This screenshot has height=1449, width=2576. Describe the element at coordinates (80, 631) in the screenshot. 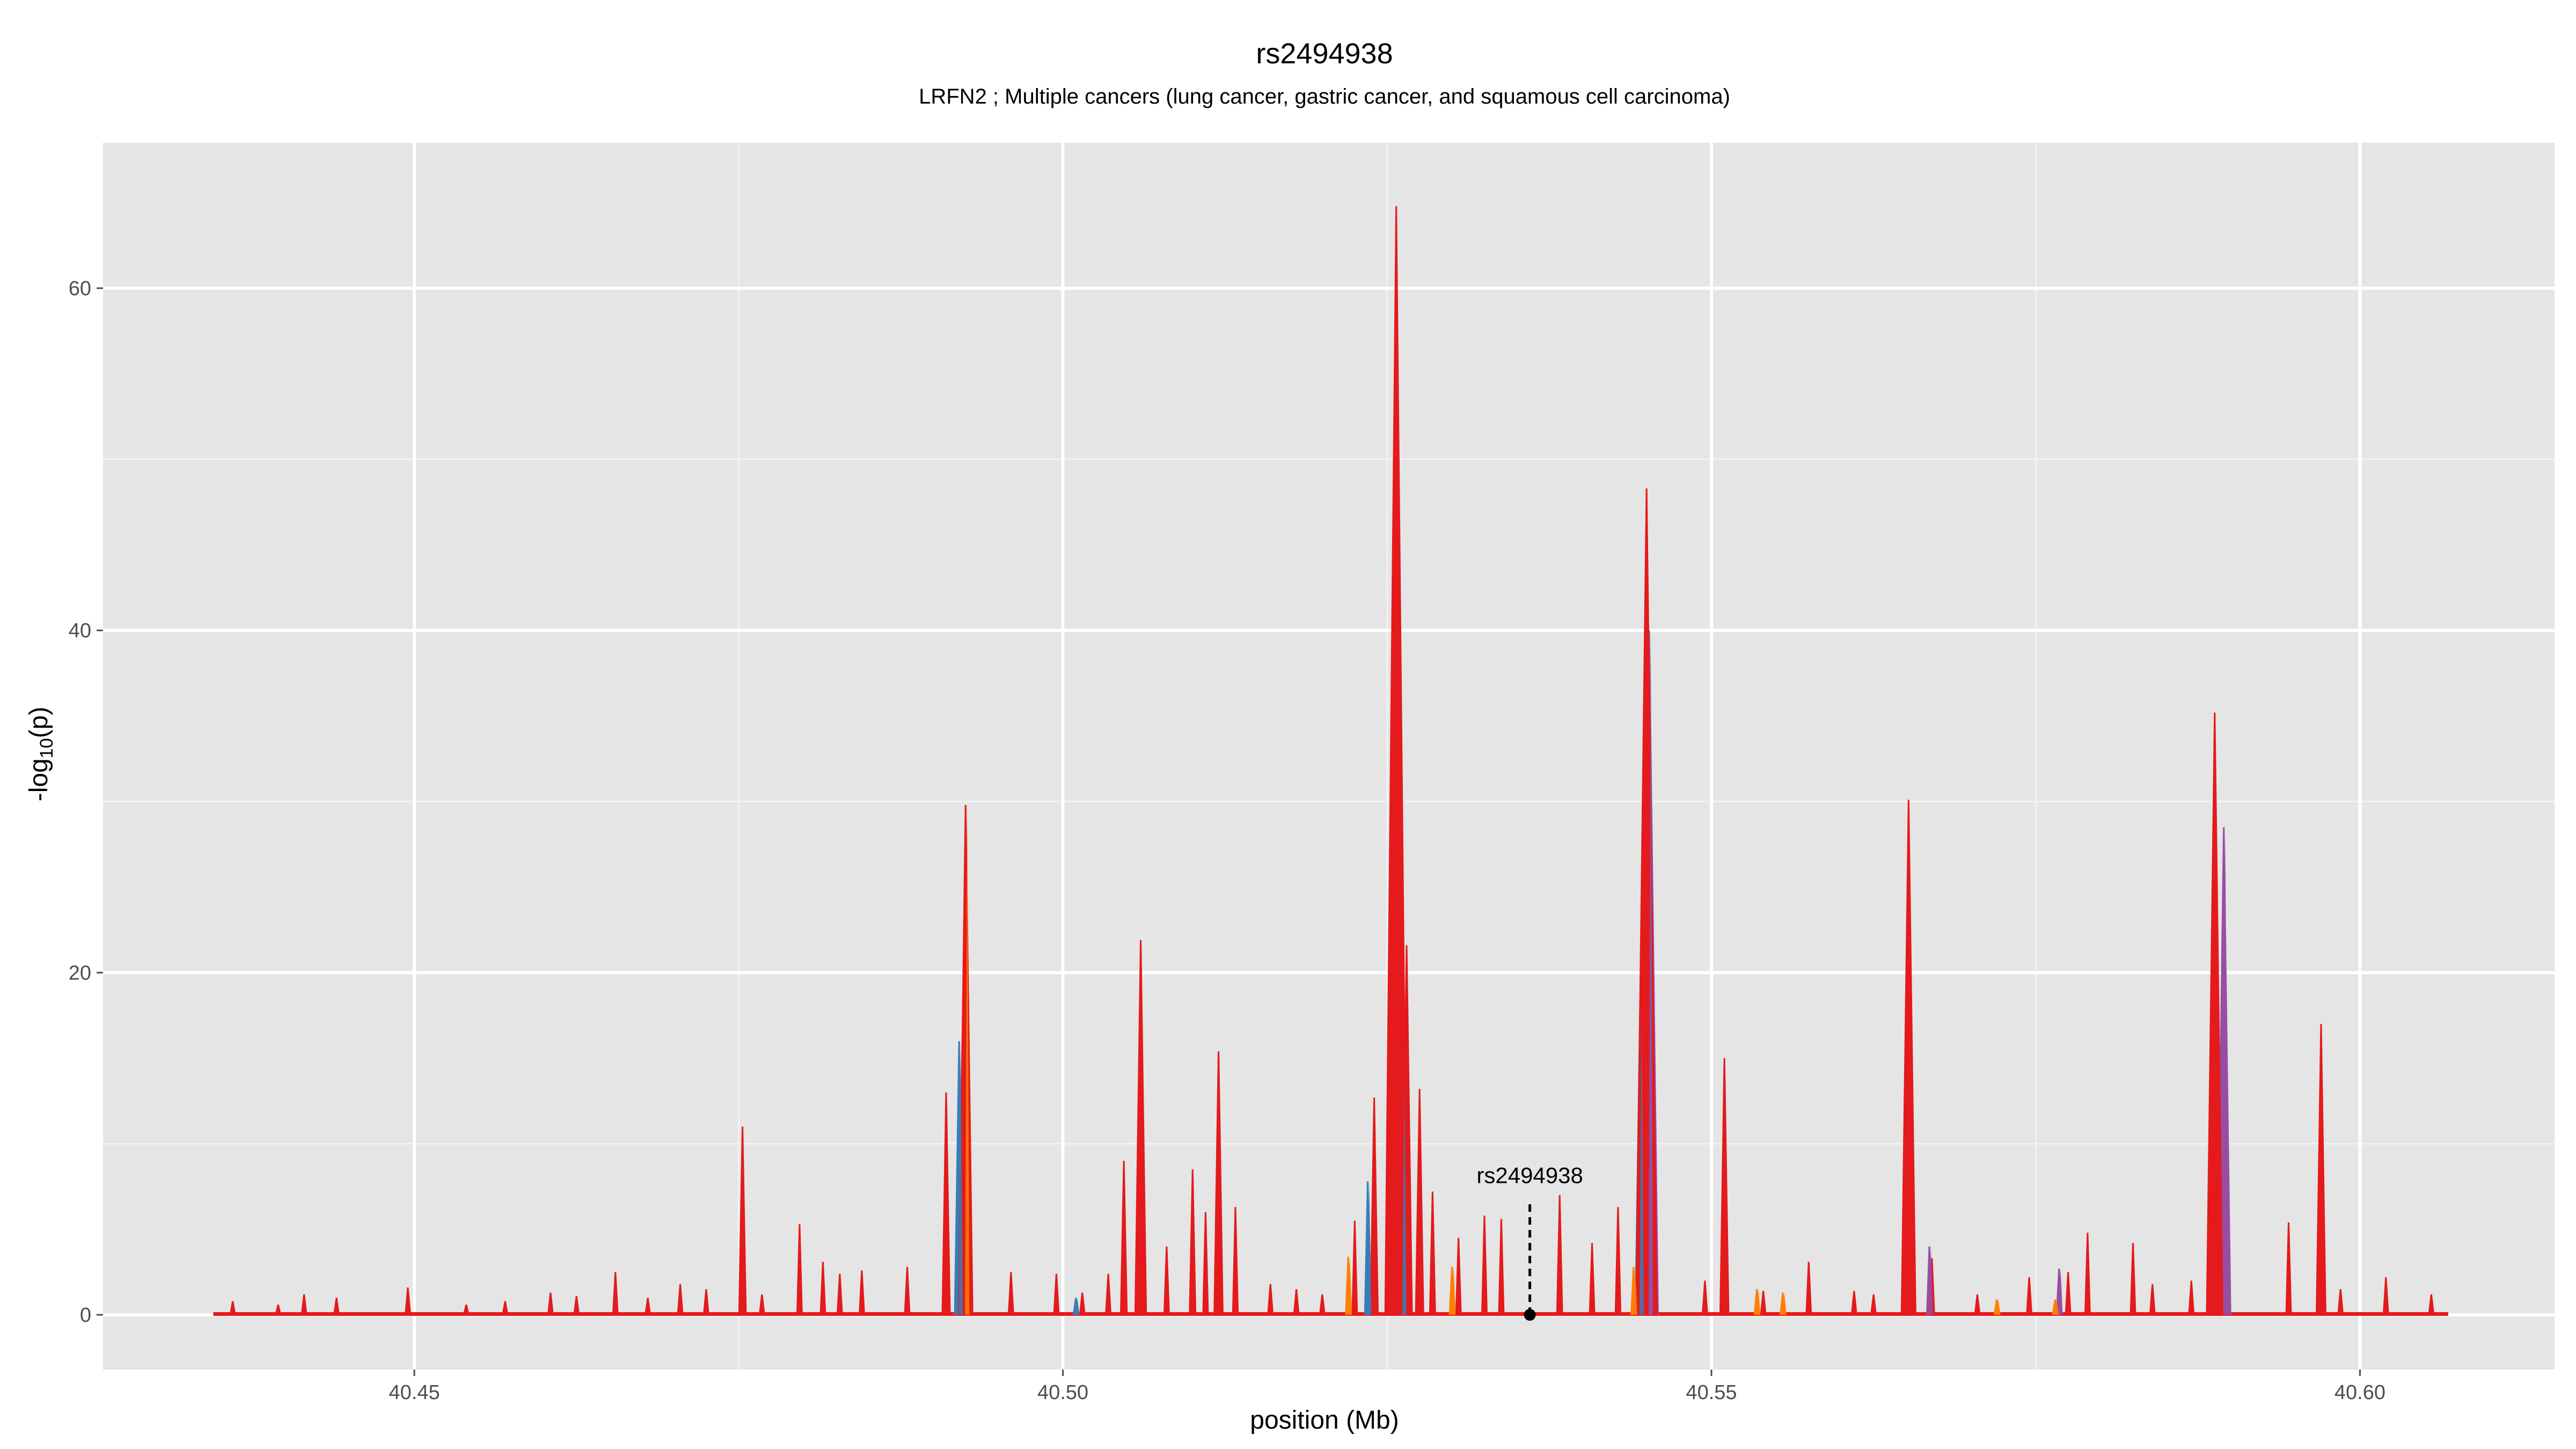

I see `y-tick-label: 40` at that location.